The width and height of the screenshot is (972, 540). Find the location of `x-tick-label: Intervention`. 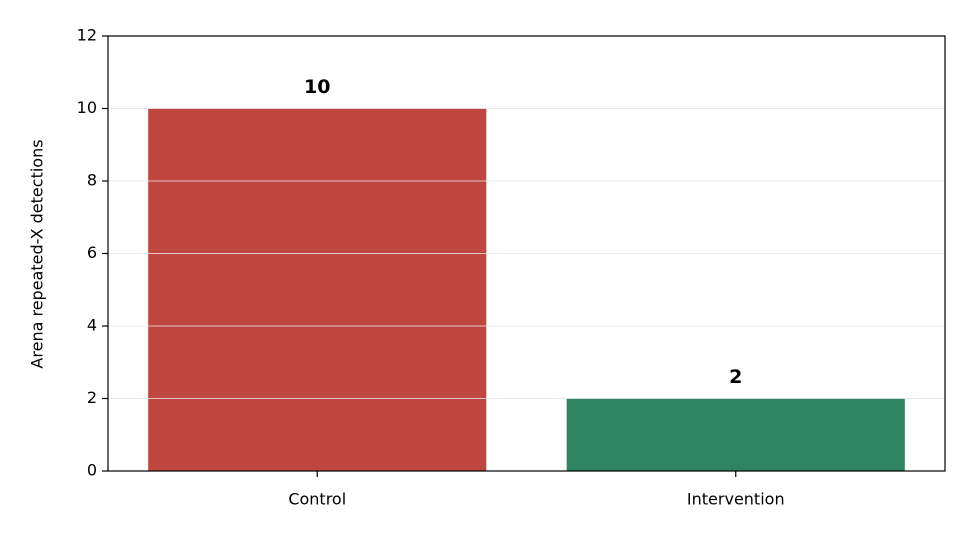

x-tick-label: Intervention is located at coordinates (736, 499).